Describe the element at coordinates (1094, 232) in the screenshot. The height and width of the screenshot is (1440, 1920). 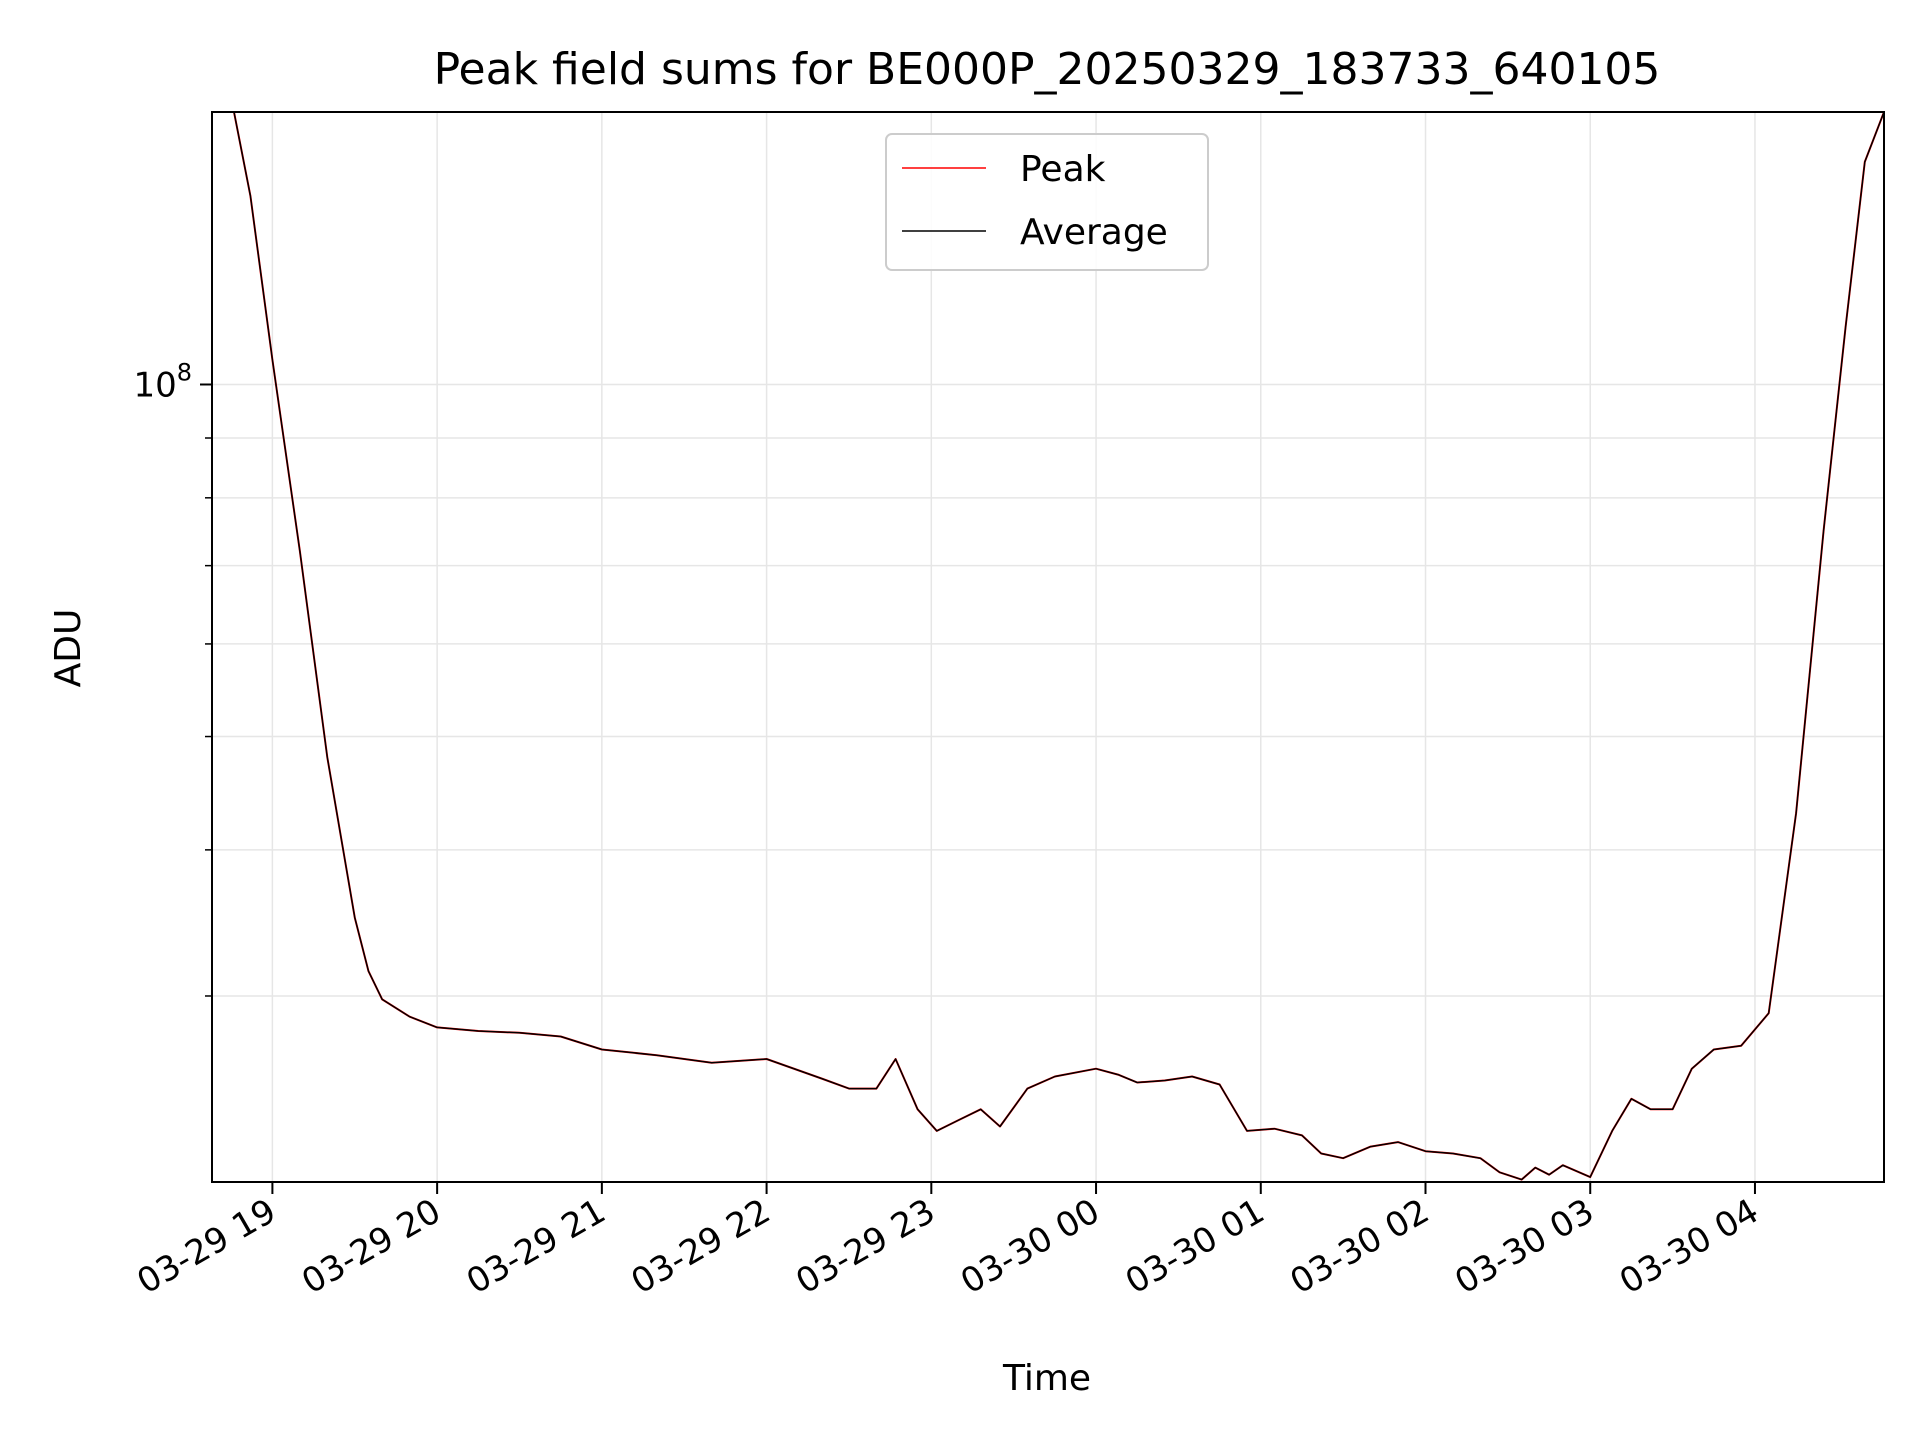
I see `legend-label-average: Average` at that location.